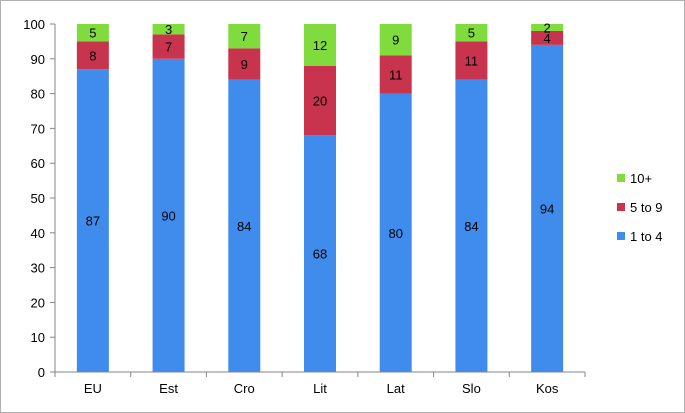  I want to click on data-label: 94, so click(547, 208).